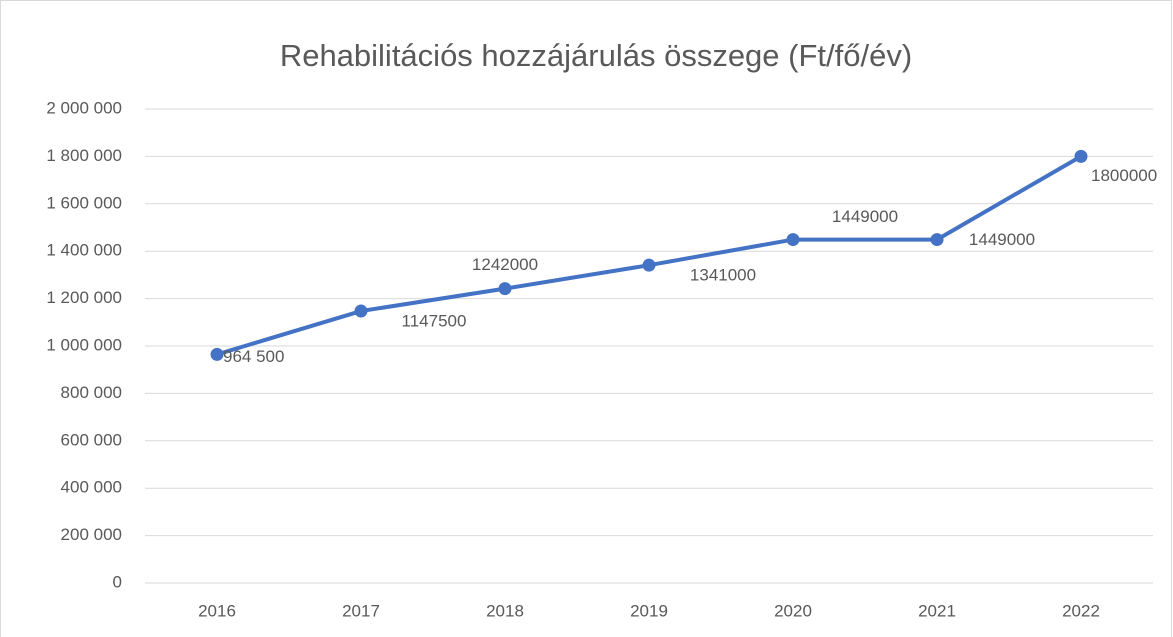 Image resolution: width=1173 pixels, height=637 pixels. Describe the element at coordinates (91, 487) in the screenshot. I see `y-tick-label: 400 000` at that location.